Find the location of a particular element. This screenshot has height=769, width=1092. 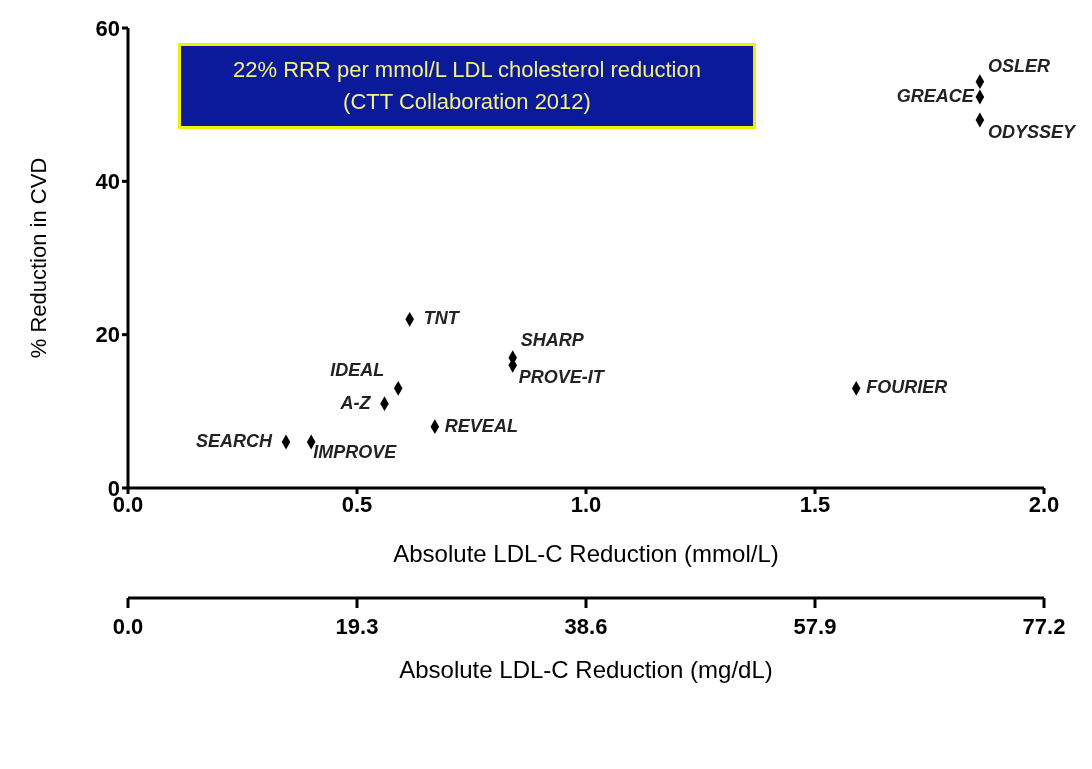

x2-axis-title: Absolute LDL-C Reduction (mg/dL) is located at coordinates (586, 669).